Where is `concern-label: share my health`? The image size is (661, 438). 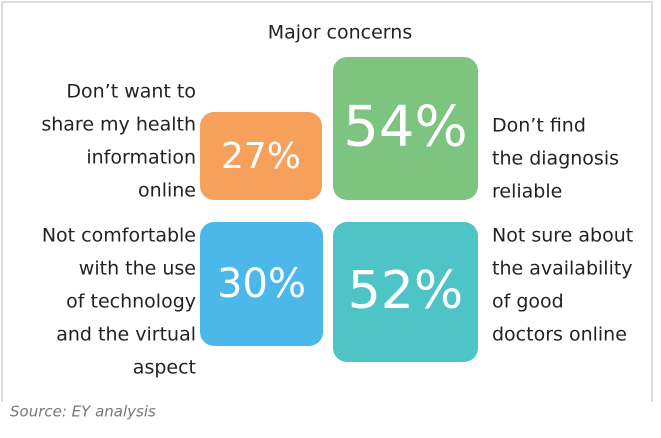
concern-label: share my health is located at coordinates (118, 125).